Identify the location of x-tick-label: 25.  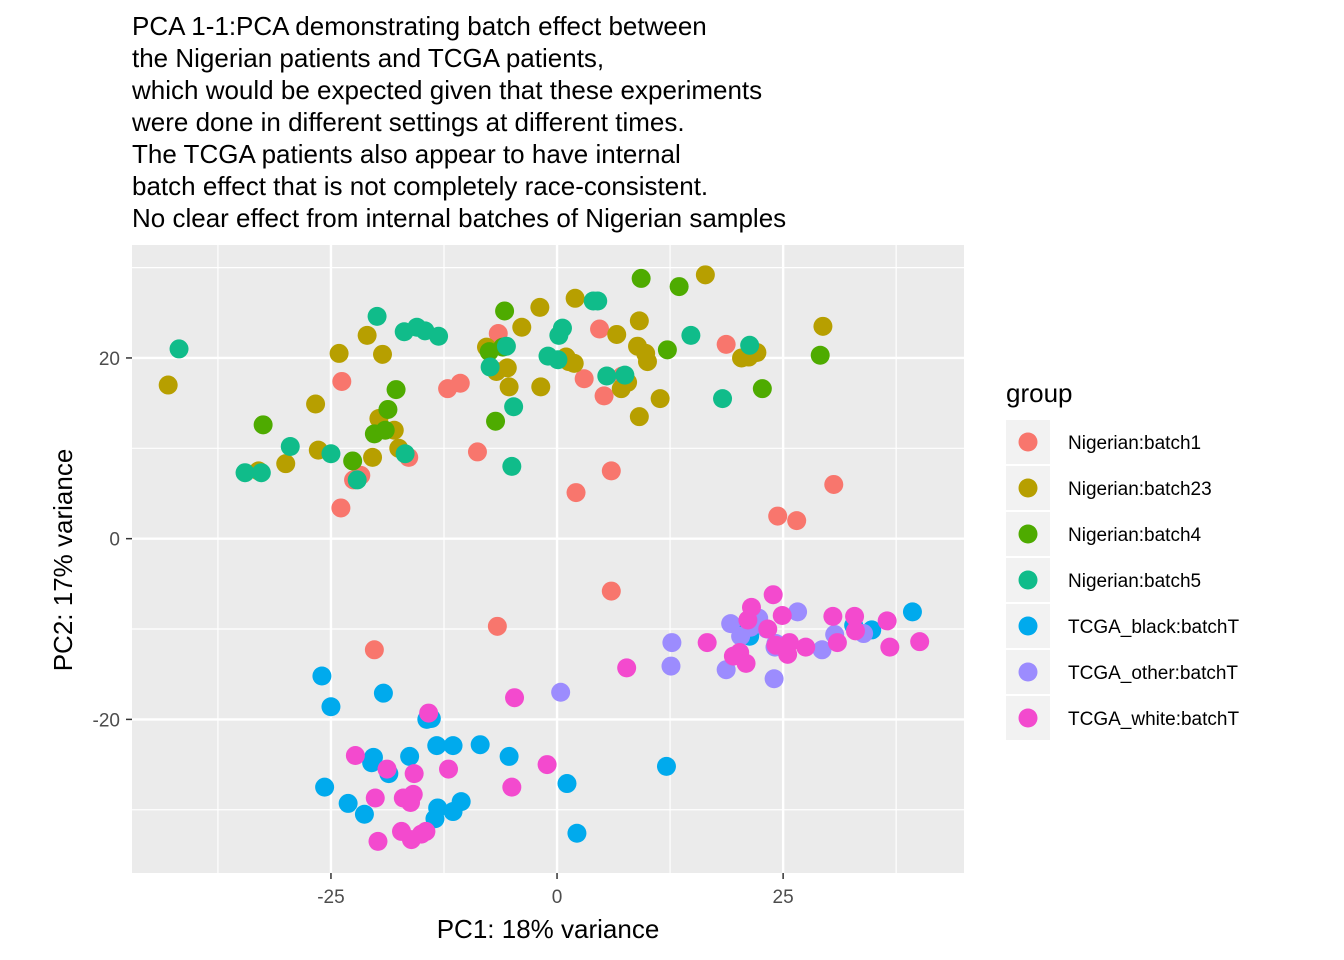
(783, 897).